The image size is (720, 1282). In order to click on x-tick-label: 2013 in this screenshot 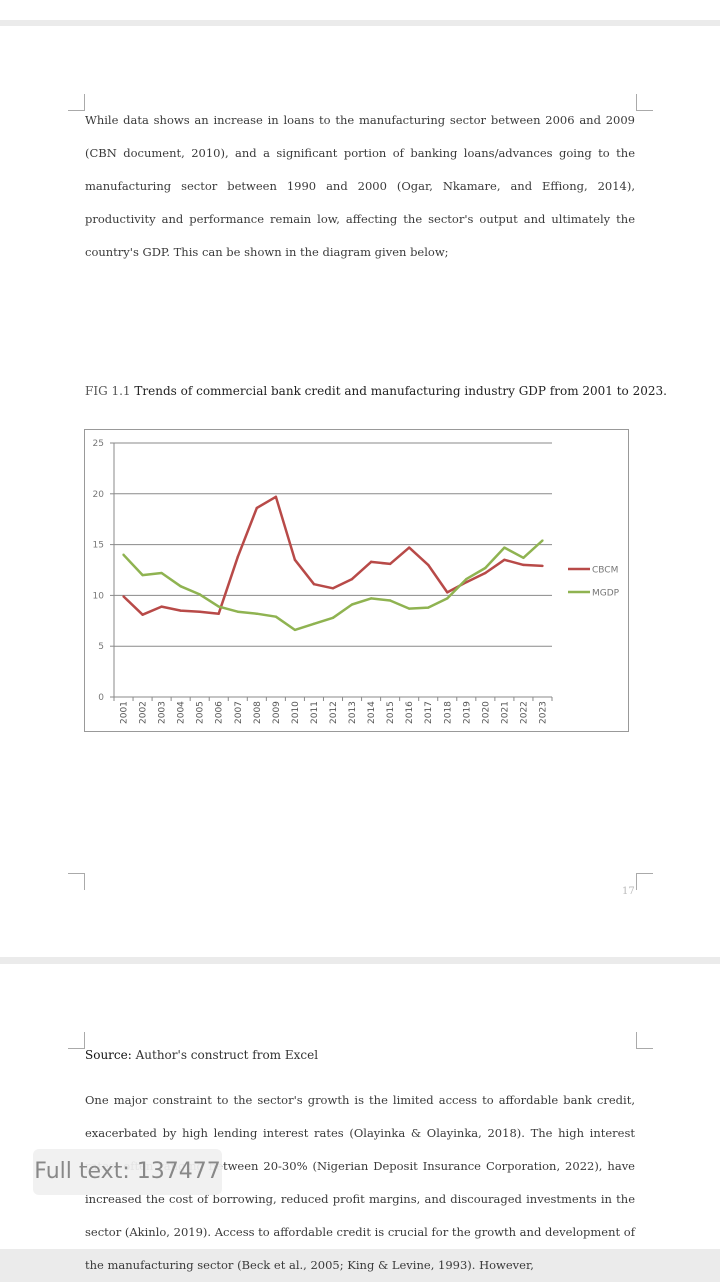, I will do `click(353, 712)`.